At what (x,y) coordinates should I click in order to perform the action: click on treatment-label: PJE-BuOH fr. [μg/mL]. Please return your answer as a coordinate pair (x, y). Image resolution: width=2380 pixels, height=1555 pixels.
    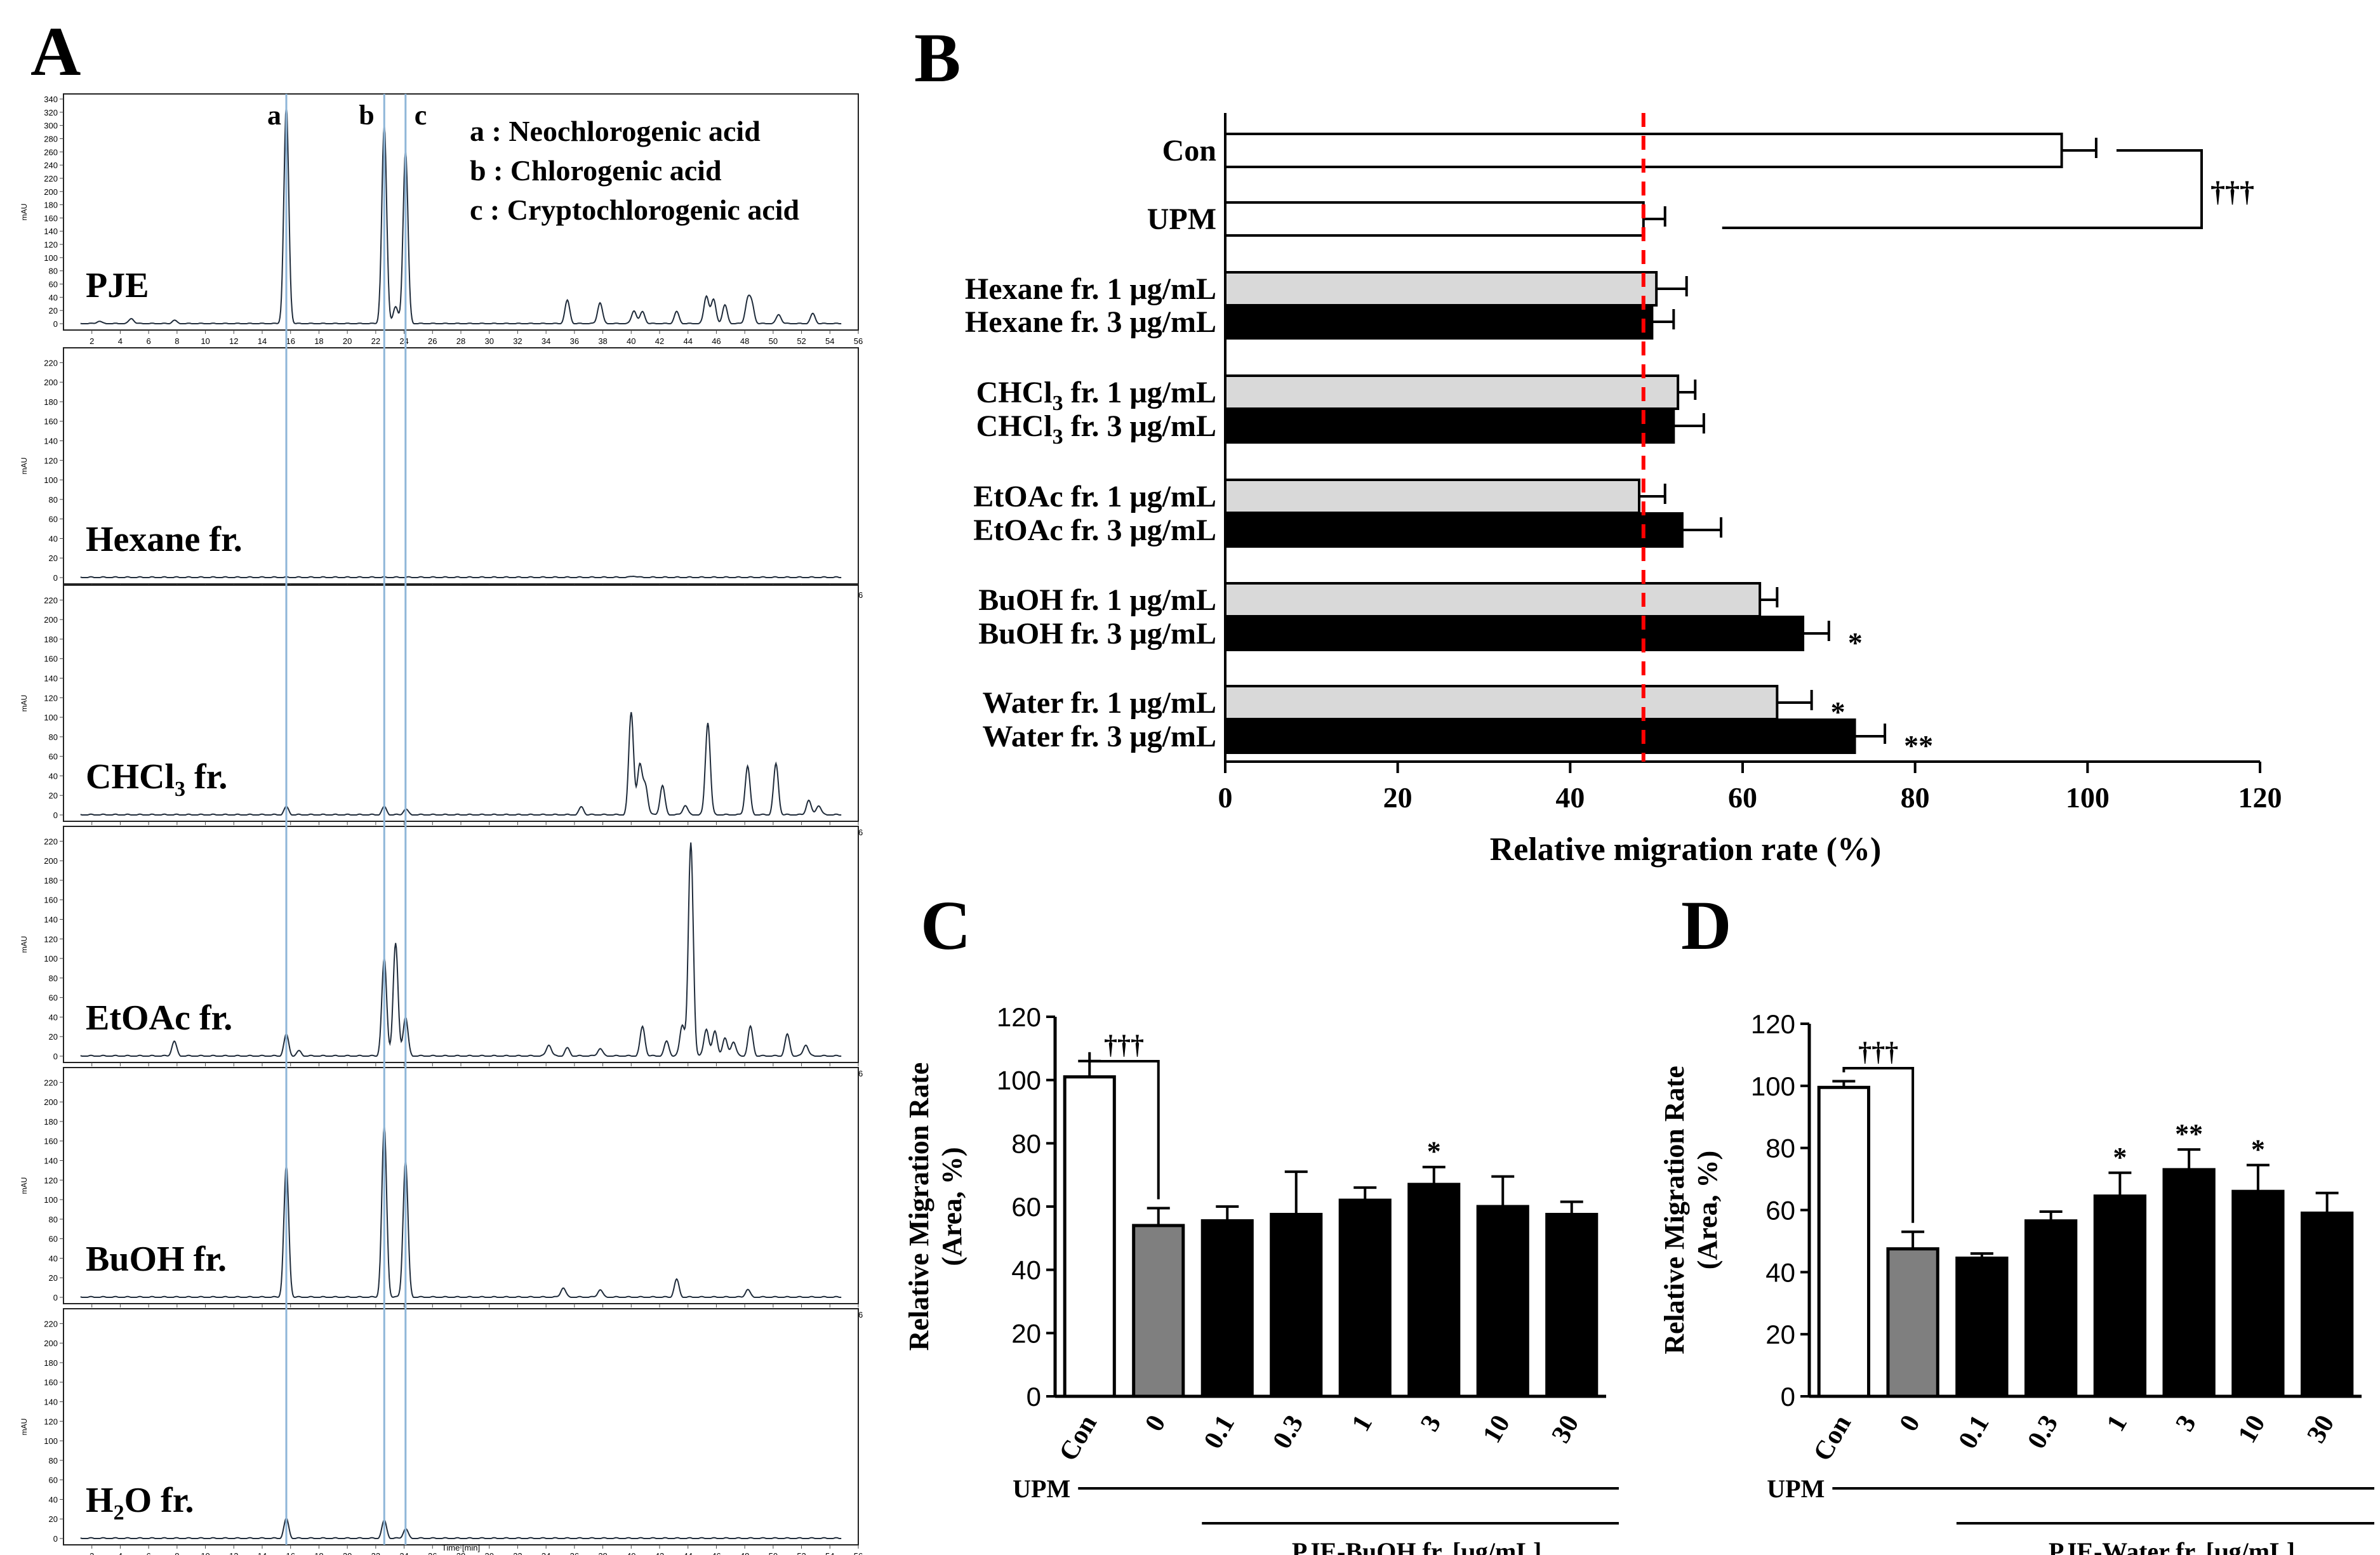
    Looking at the image, I should click on (1416, 1546).